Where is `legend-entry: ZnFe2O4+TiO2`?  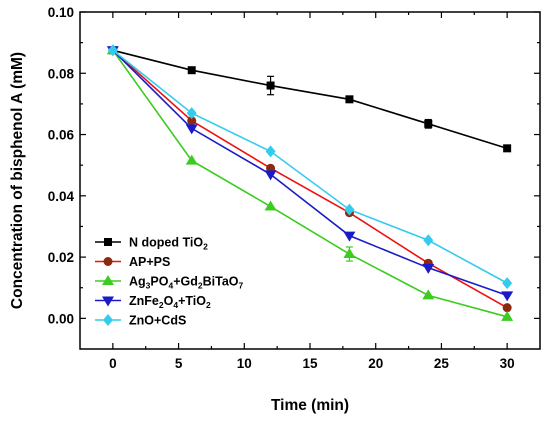
legend-entry: ZnFe2O4+TiO2 is located at coordinates (153, 302).